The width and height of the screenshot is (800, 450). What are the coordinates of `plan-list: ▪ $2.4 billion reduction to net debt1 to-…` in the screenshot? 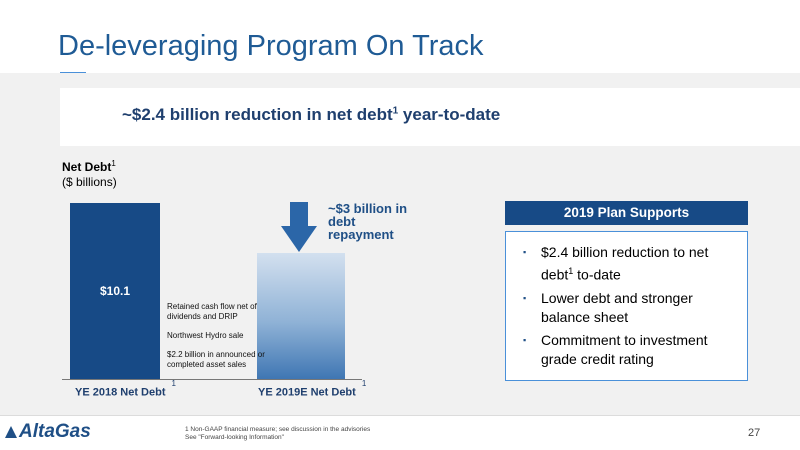 It's located at (630, 308).